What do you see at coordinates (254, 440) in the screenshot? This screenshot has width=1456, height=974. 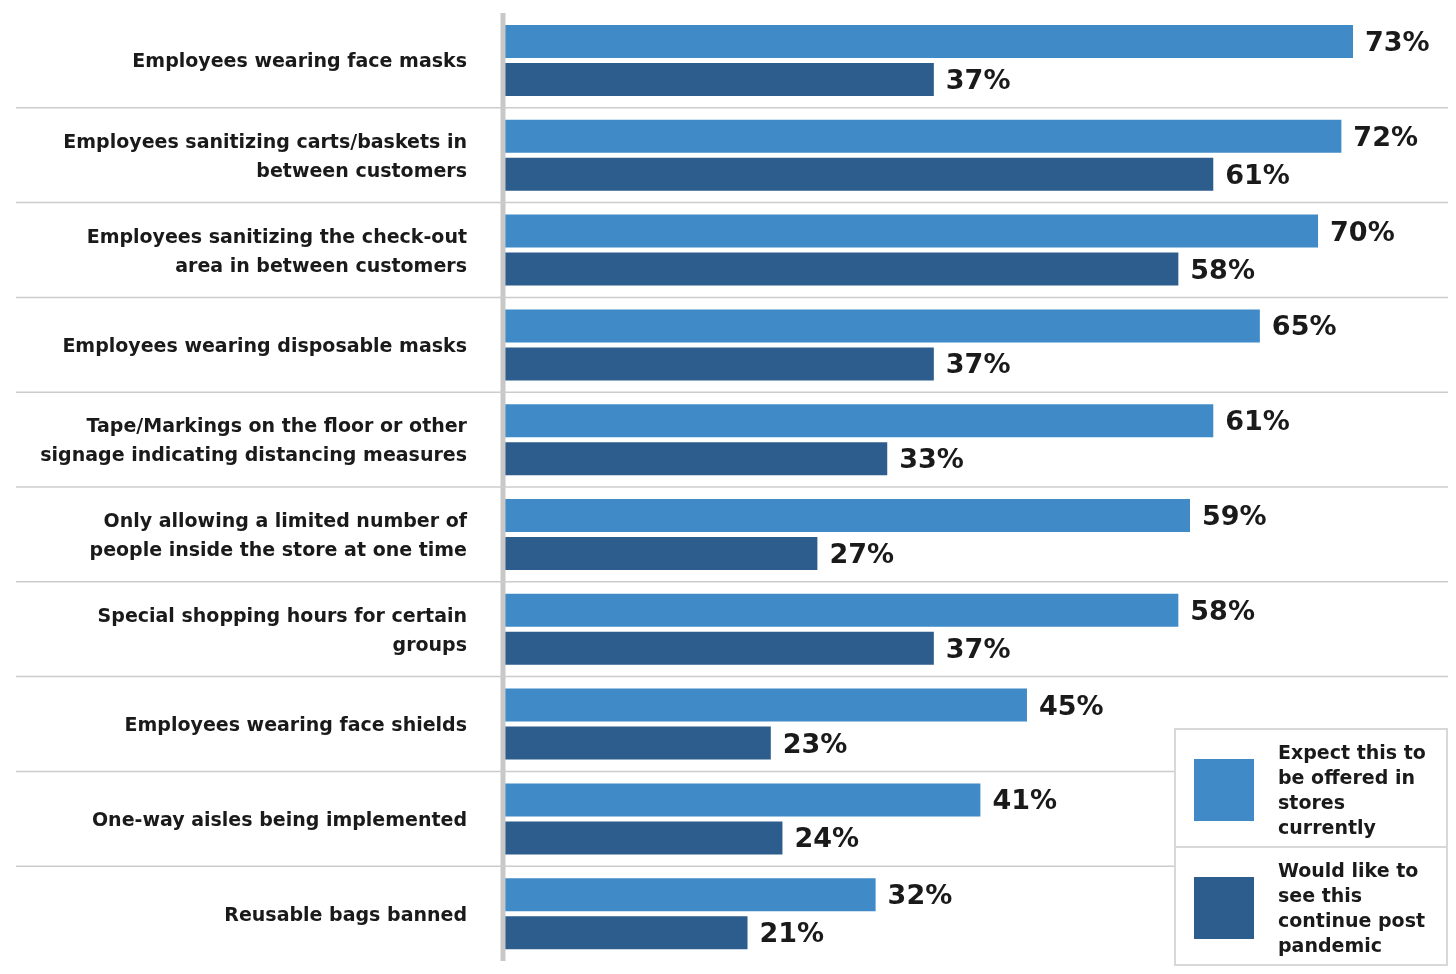 I see `y-tick-label: Tape/Markings on the floor or other signage indicating distancing measures` at bounding box center [254, 440].